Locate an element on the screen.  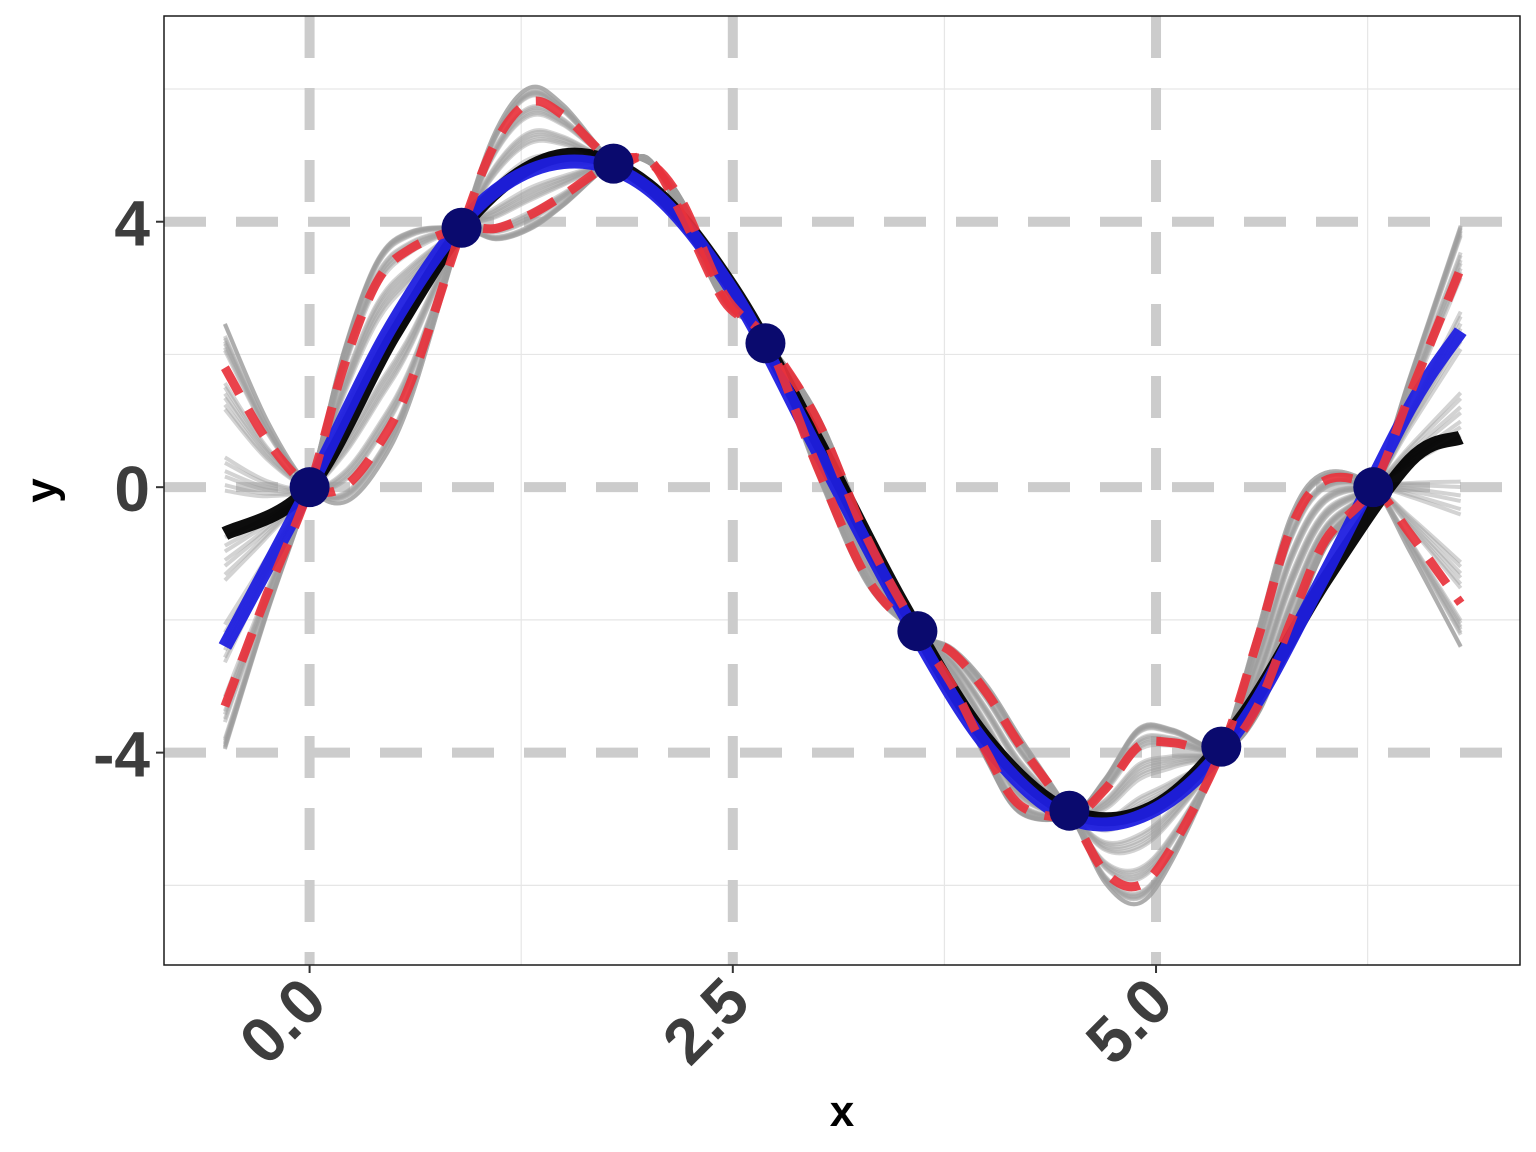
y-tick-label: 0 is located at coordinates (132, 489).